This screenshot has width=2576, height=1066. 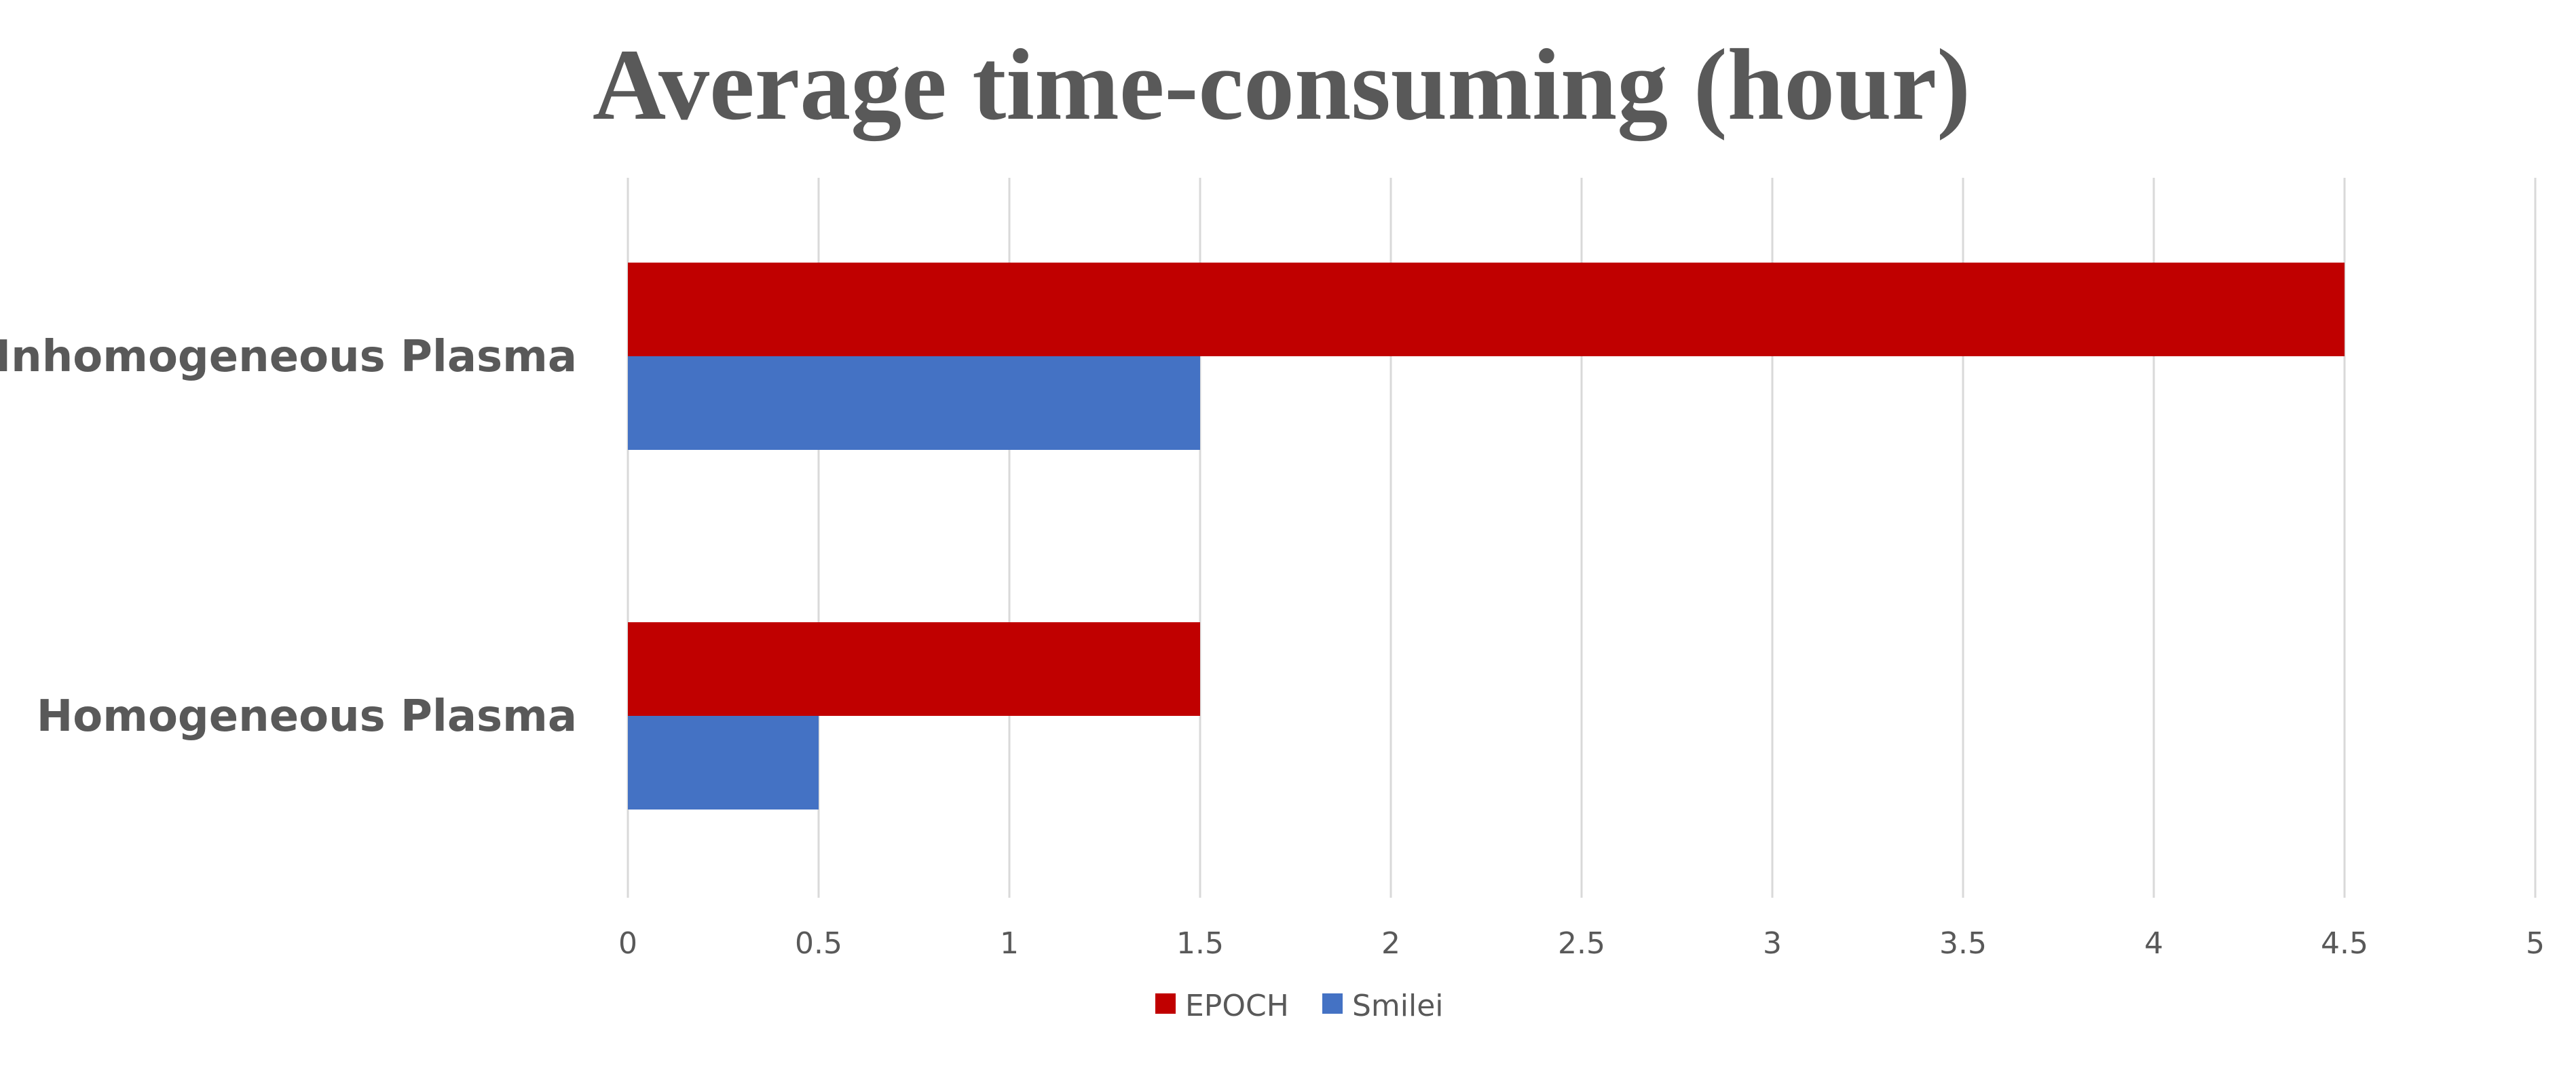 What do you see at coordinates (1282, 84) in the screenshot?
I see `chart-title: Average time-consuming (hour)` at bounding box center [1282, 84].